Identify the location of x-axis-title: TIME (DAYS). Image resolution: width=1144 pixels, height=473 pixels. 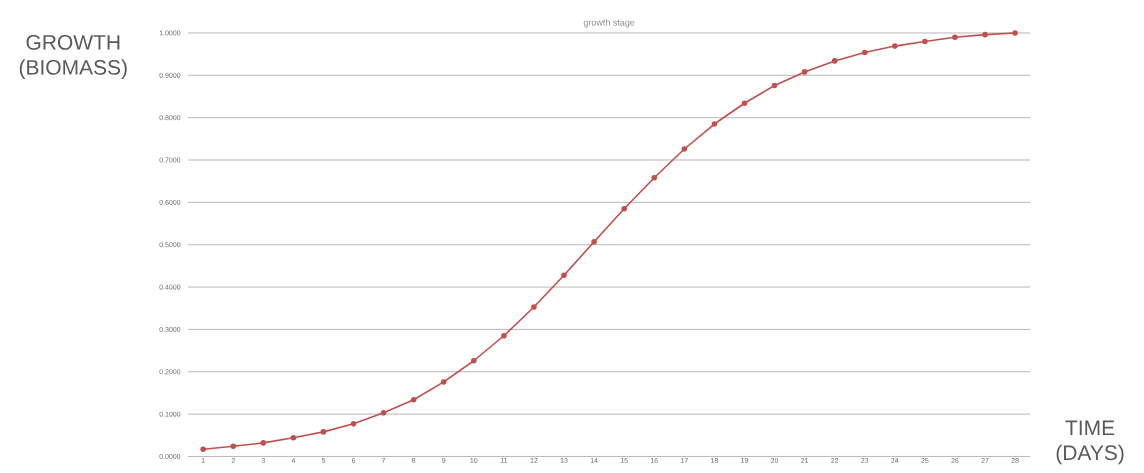
(1090, 442).